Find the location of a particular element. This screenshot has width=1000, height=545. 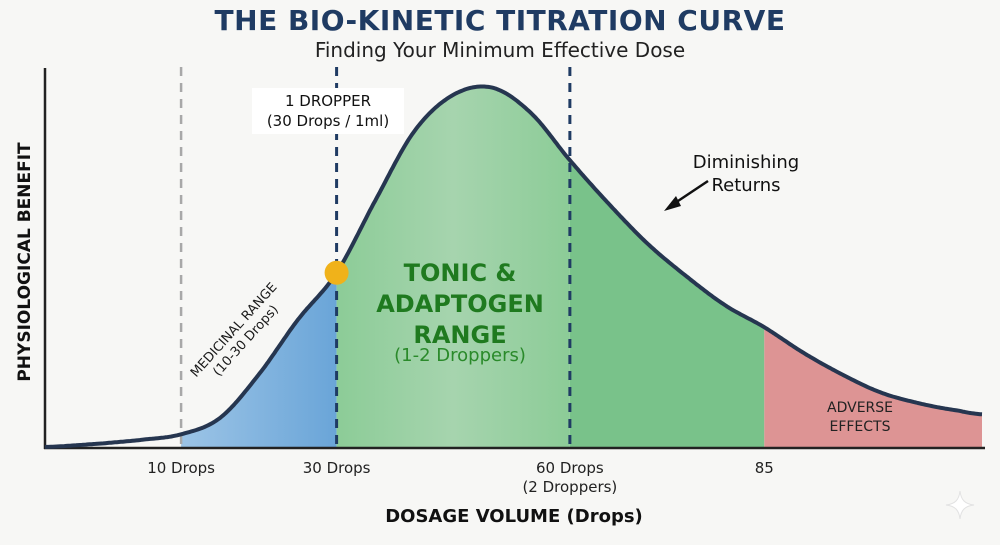

tonic-range-label: TONIC & ADAPTOGEN RANGE is located at coordinates (460, 304).